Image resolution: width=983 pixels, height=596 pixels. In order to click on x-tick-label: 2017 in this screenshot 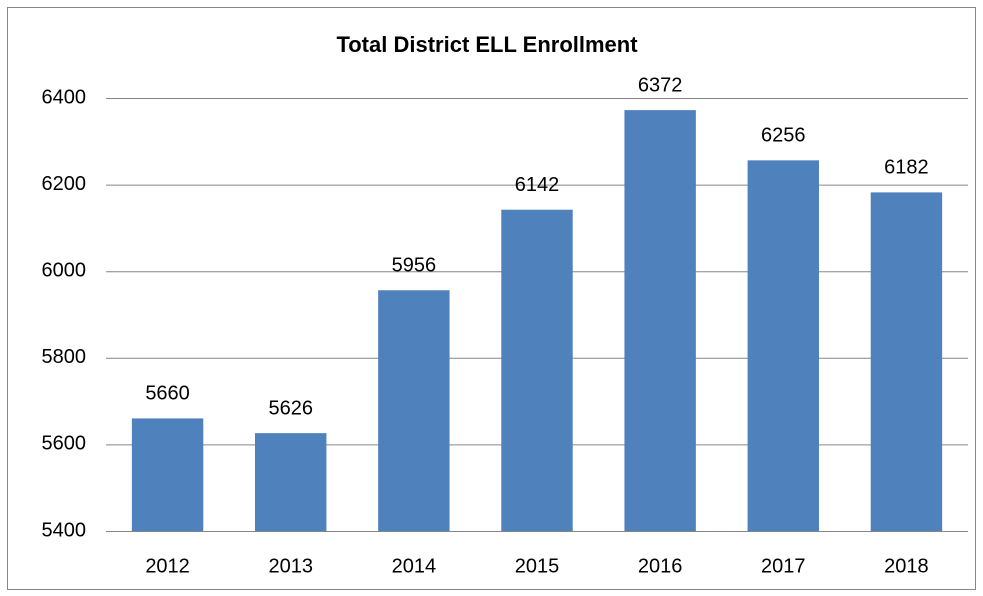, I will do `click(783, 566)`.